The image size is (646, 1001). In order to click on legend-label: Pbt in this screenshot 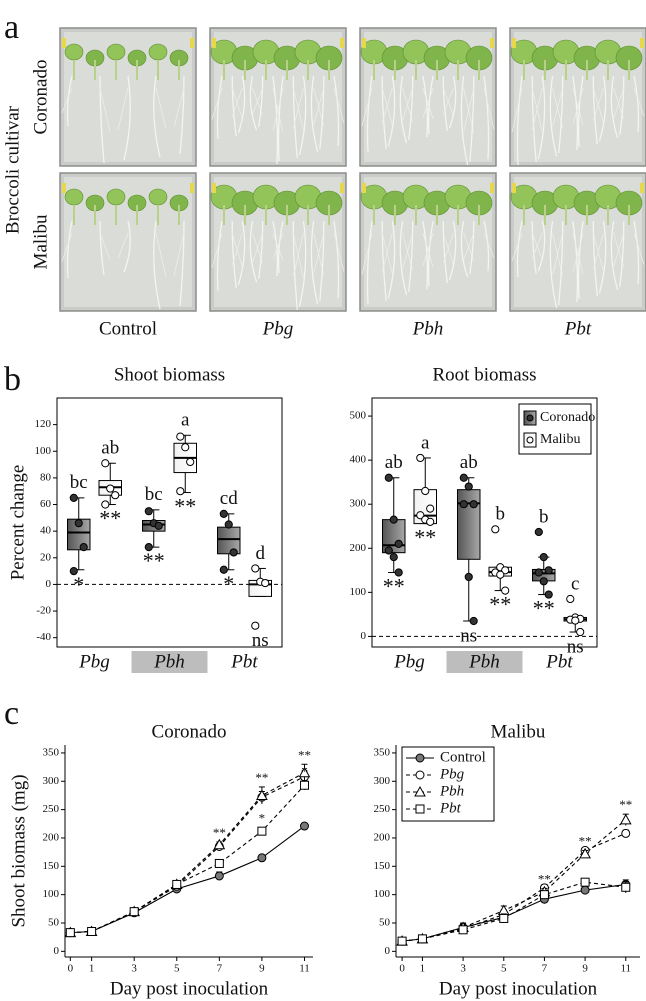, I will do `click(450, 808)`.